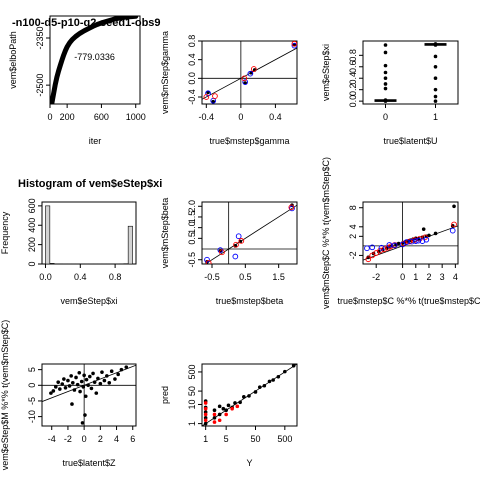 This screenshot has width=480, height=480. I want to click on x-tick-label: 0.4, so click(80, 277).